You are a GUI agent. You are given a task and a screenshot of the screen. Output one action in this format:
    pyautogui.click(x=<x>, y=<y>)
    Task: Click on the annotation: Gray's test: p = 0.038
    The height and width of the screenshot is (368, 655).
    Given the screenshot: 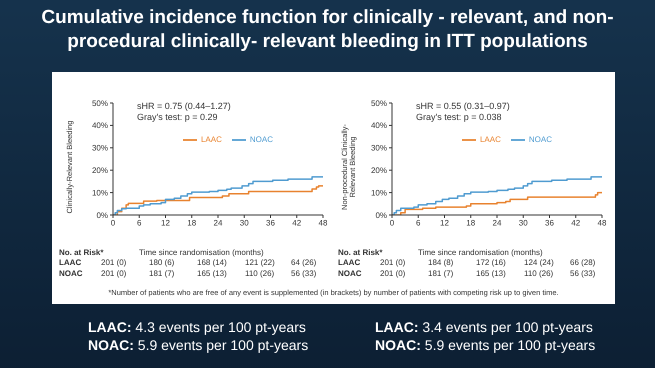 What is the action you would take?
    pyautogui.click(x=459, y=117)
    